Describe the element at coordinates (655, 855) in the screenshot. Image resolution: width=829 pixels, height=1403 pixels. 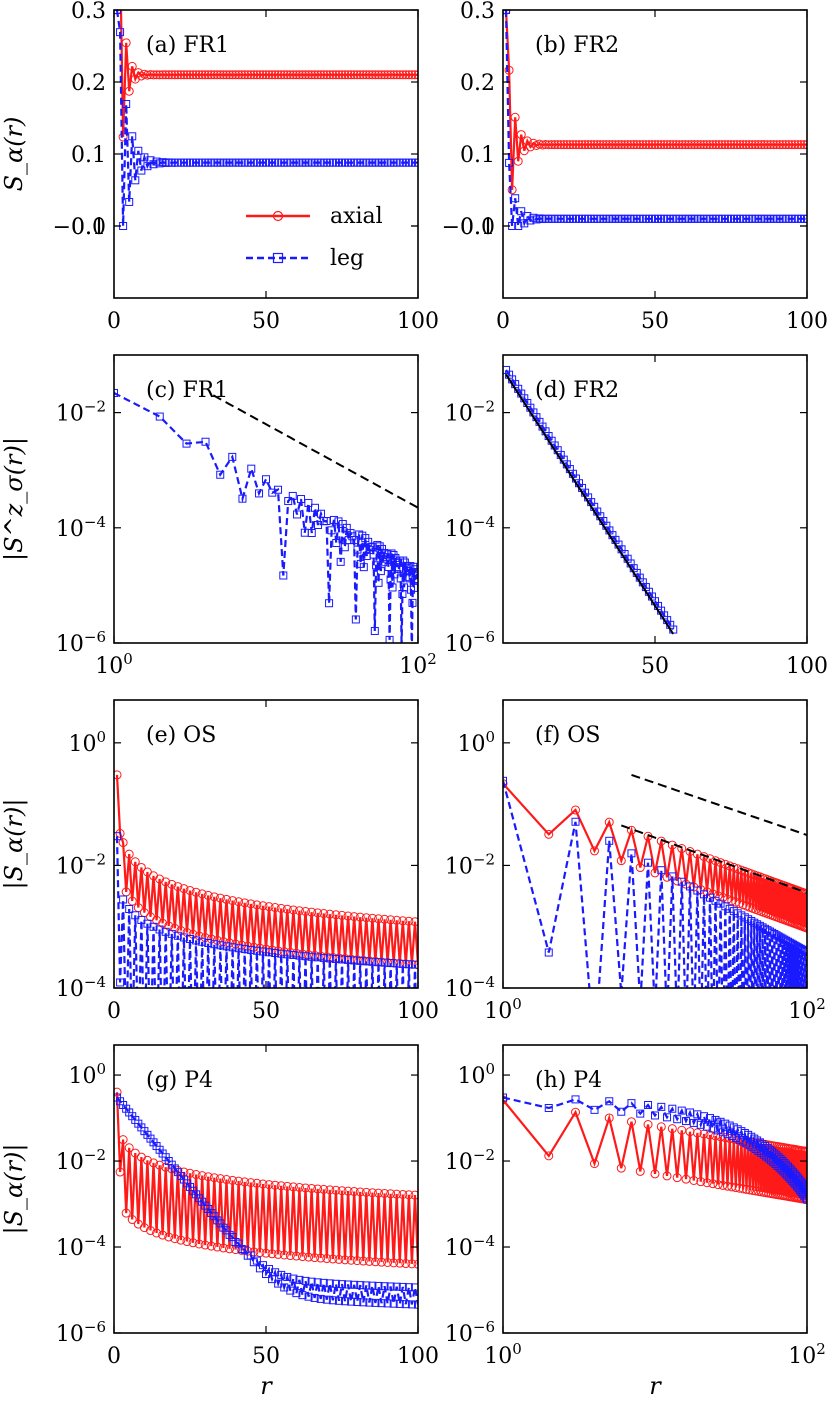
I see `series-line-axial-f` at that location.